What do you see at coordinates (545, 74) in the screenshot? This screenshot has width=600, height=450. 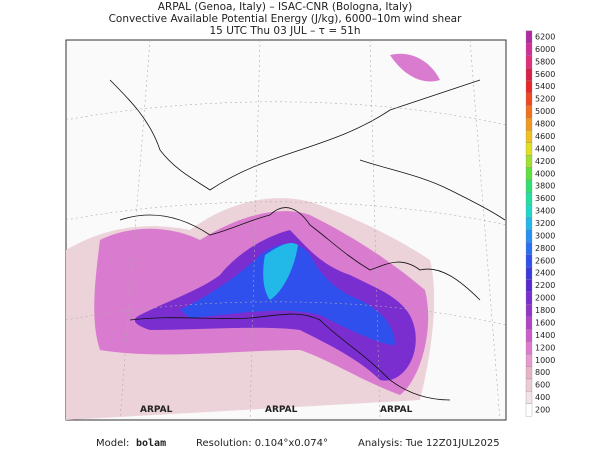 I see `colorbar-label: 5600` at bounding box center [545, 74].